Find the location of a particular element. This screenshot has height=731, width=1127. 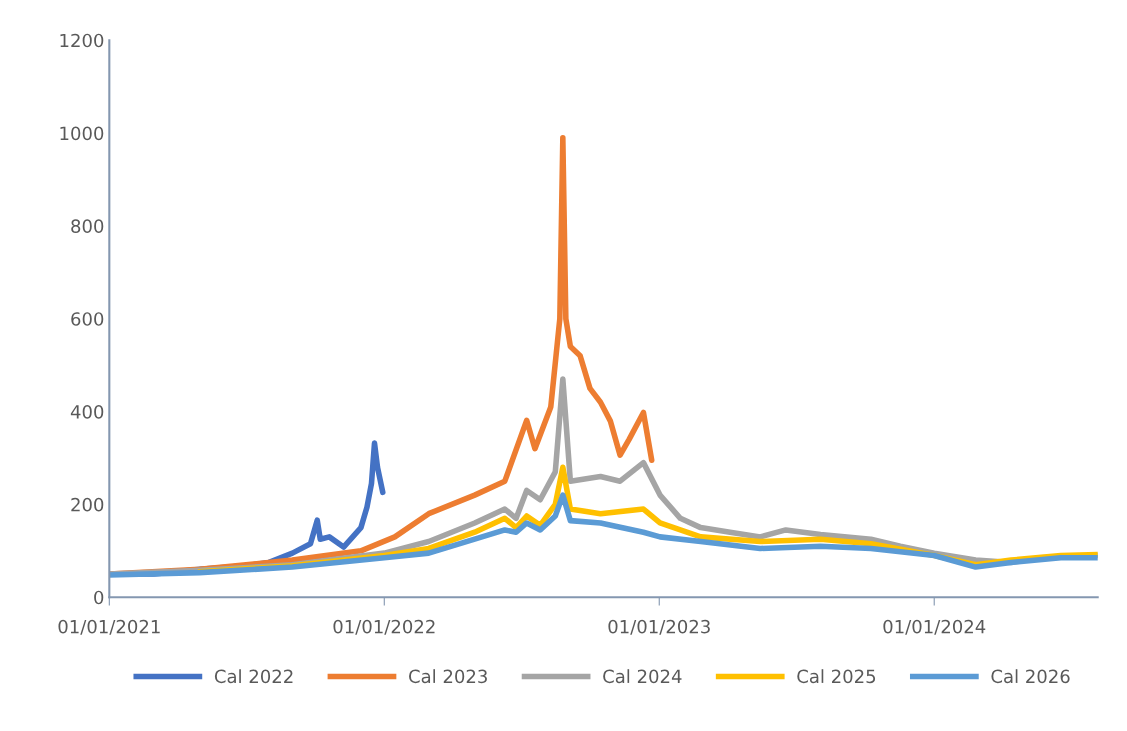

y-tick-label: 600 is located at coordinates (87, 319).